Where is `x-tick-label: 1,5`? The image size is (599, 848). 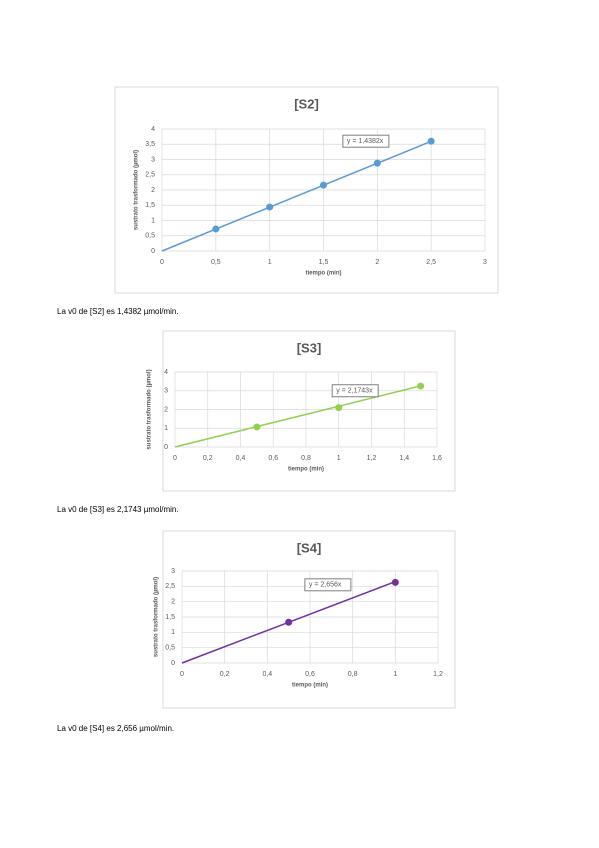
x-tick-label: 1,5 is located at coordinates (324, 262).